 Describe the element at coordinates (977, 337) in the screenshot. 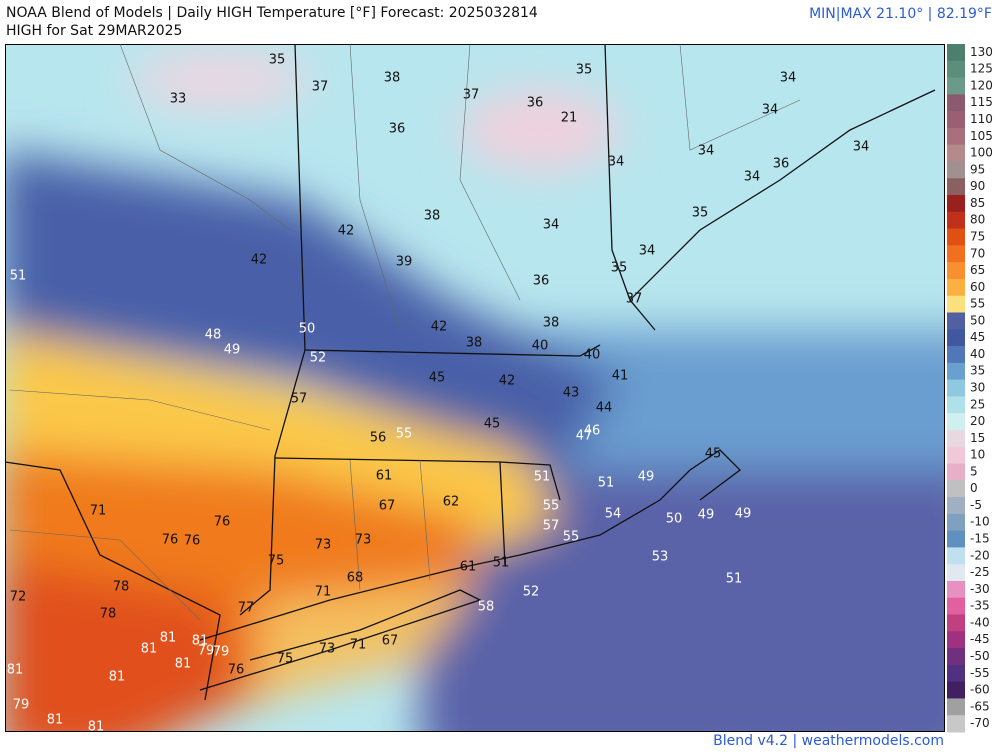

I see `colorbar-label: 45` at that location.